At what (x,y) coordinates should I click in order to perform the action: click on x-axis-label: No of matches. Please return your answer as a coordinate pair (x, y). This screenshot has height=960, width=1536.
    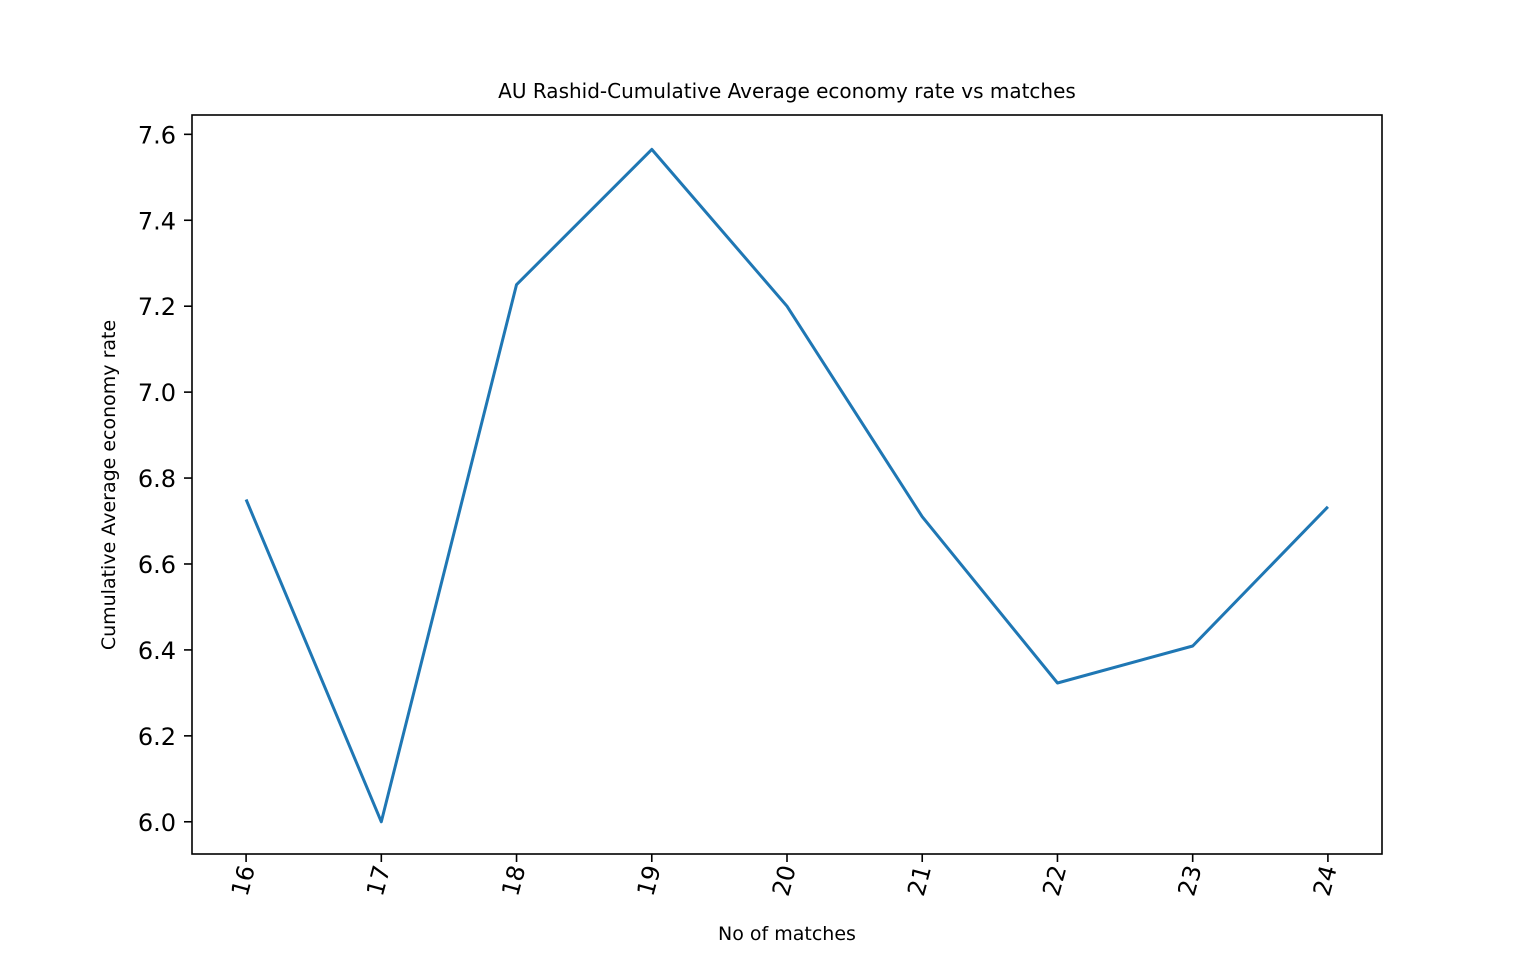
    Looking at the image, I should click on (787, 934).